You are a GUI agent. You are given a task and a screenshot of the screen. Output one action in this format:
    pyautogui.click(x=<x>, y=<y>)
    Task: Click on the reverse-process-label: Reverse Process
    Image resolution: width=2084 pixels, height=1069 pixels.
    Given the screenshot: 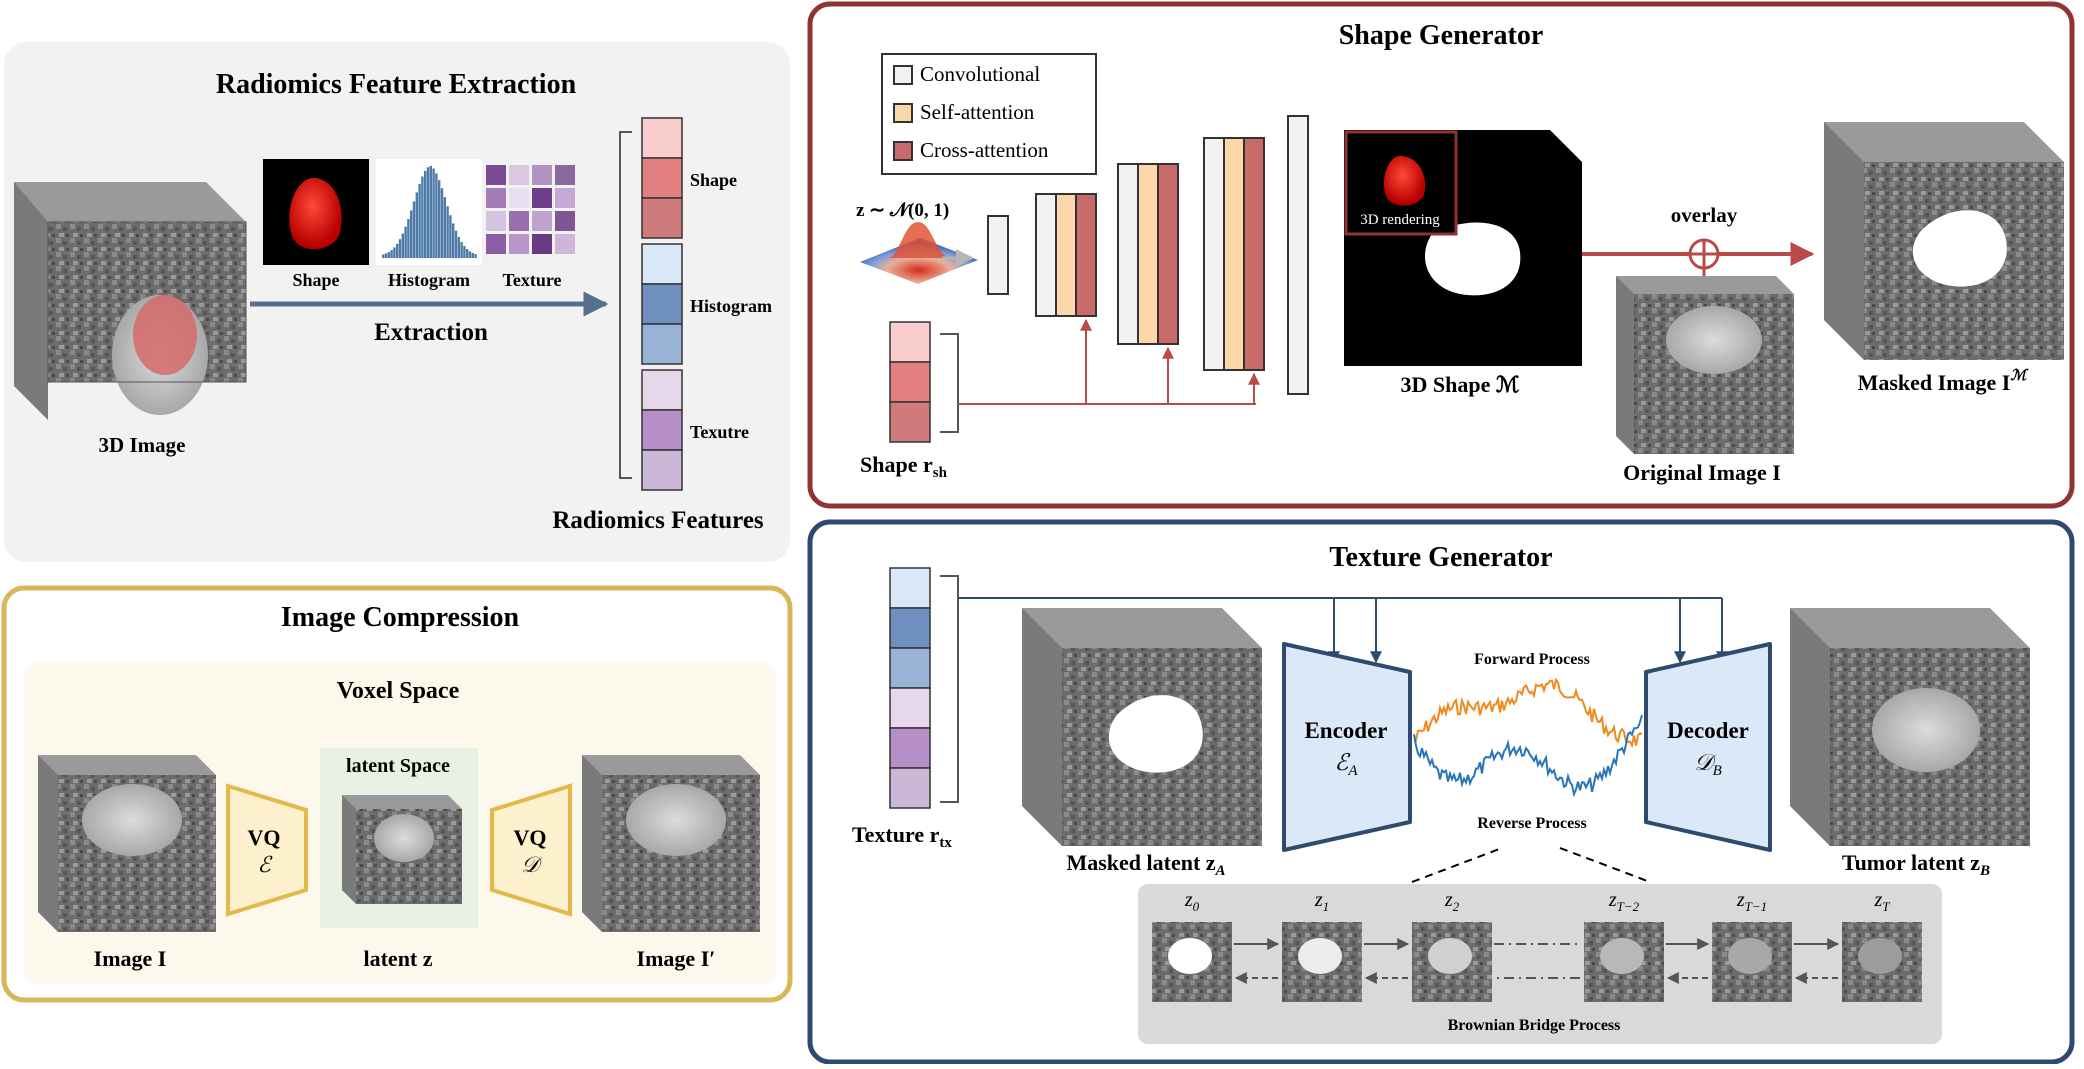 What is the action you would take?
    pyautogui.click(x=1531, y=823)
    